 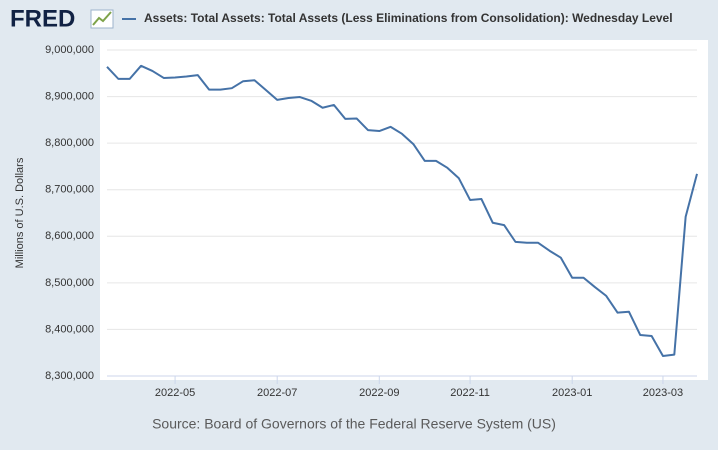 I want to click on x-tick-label: 2022-05, so click(x=175, y=393).